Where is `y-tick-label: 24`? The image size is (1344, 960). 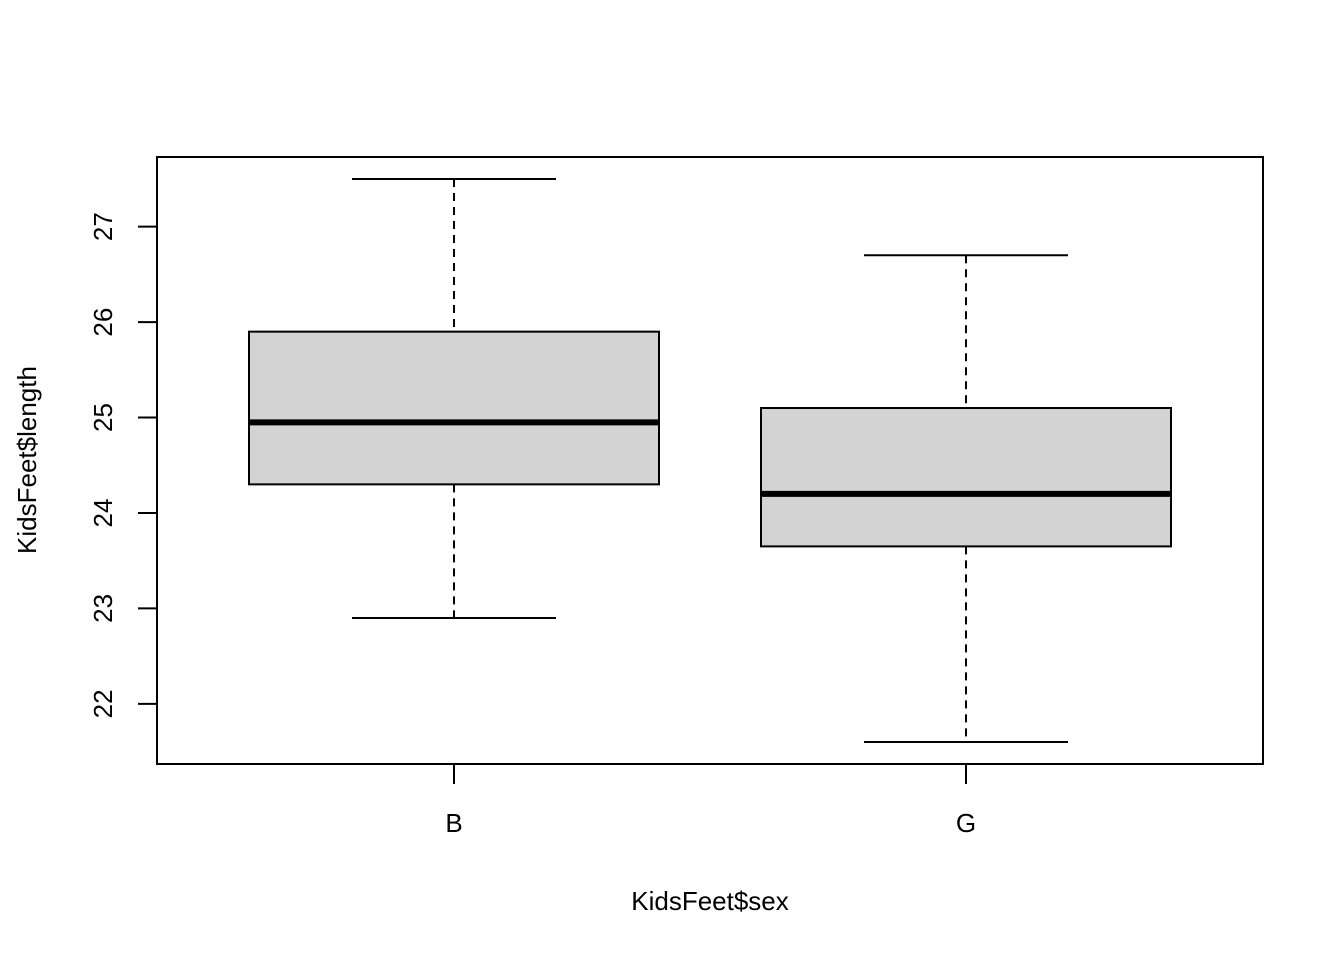 y-tick-label: 24 is located at coordinates (103, 513).